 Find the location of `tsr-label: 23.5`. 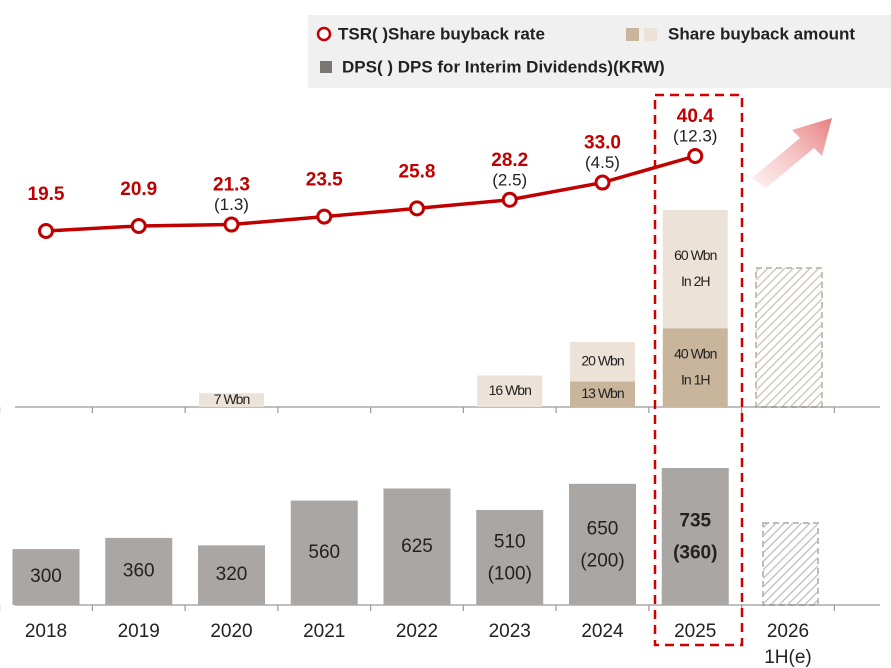

tsr-label: 23.5 is located at coordinates (324, 180).